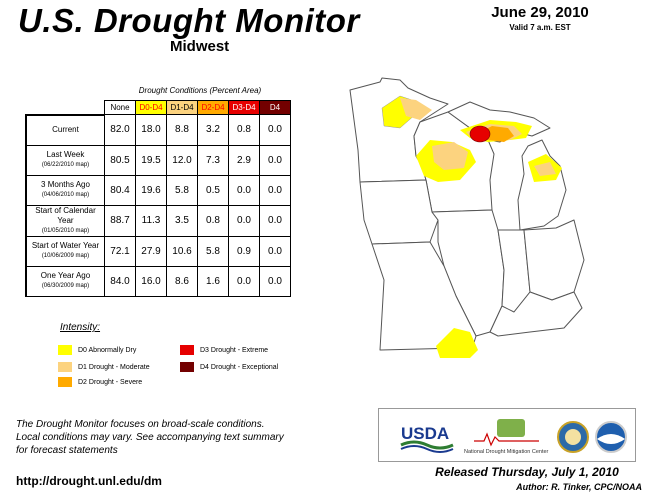 Image resolution: width=670 pixels, height=498 pixels. I want to click on conditions-title: Drought Conditions (Percent Area), so click(200, 90).